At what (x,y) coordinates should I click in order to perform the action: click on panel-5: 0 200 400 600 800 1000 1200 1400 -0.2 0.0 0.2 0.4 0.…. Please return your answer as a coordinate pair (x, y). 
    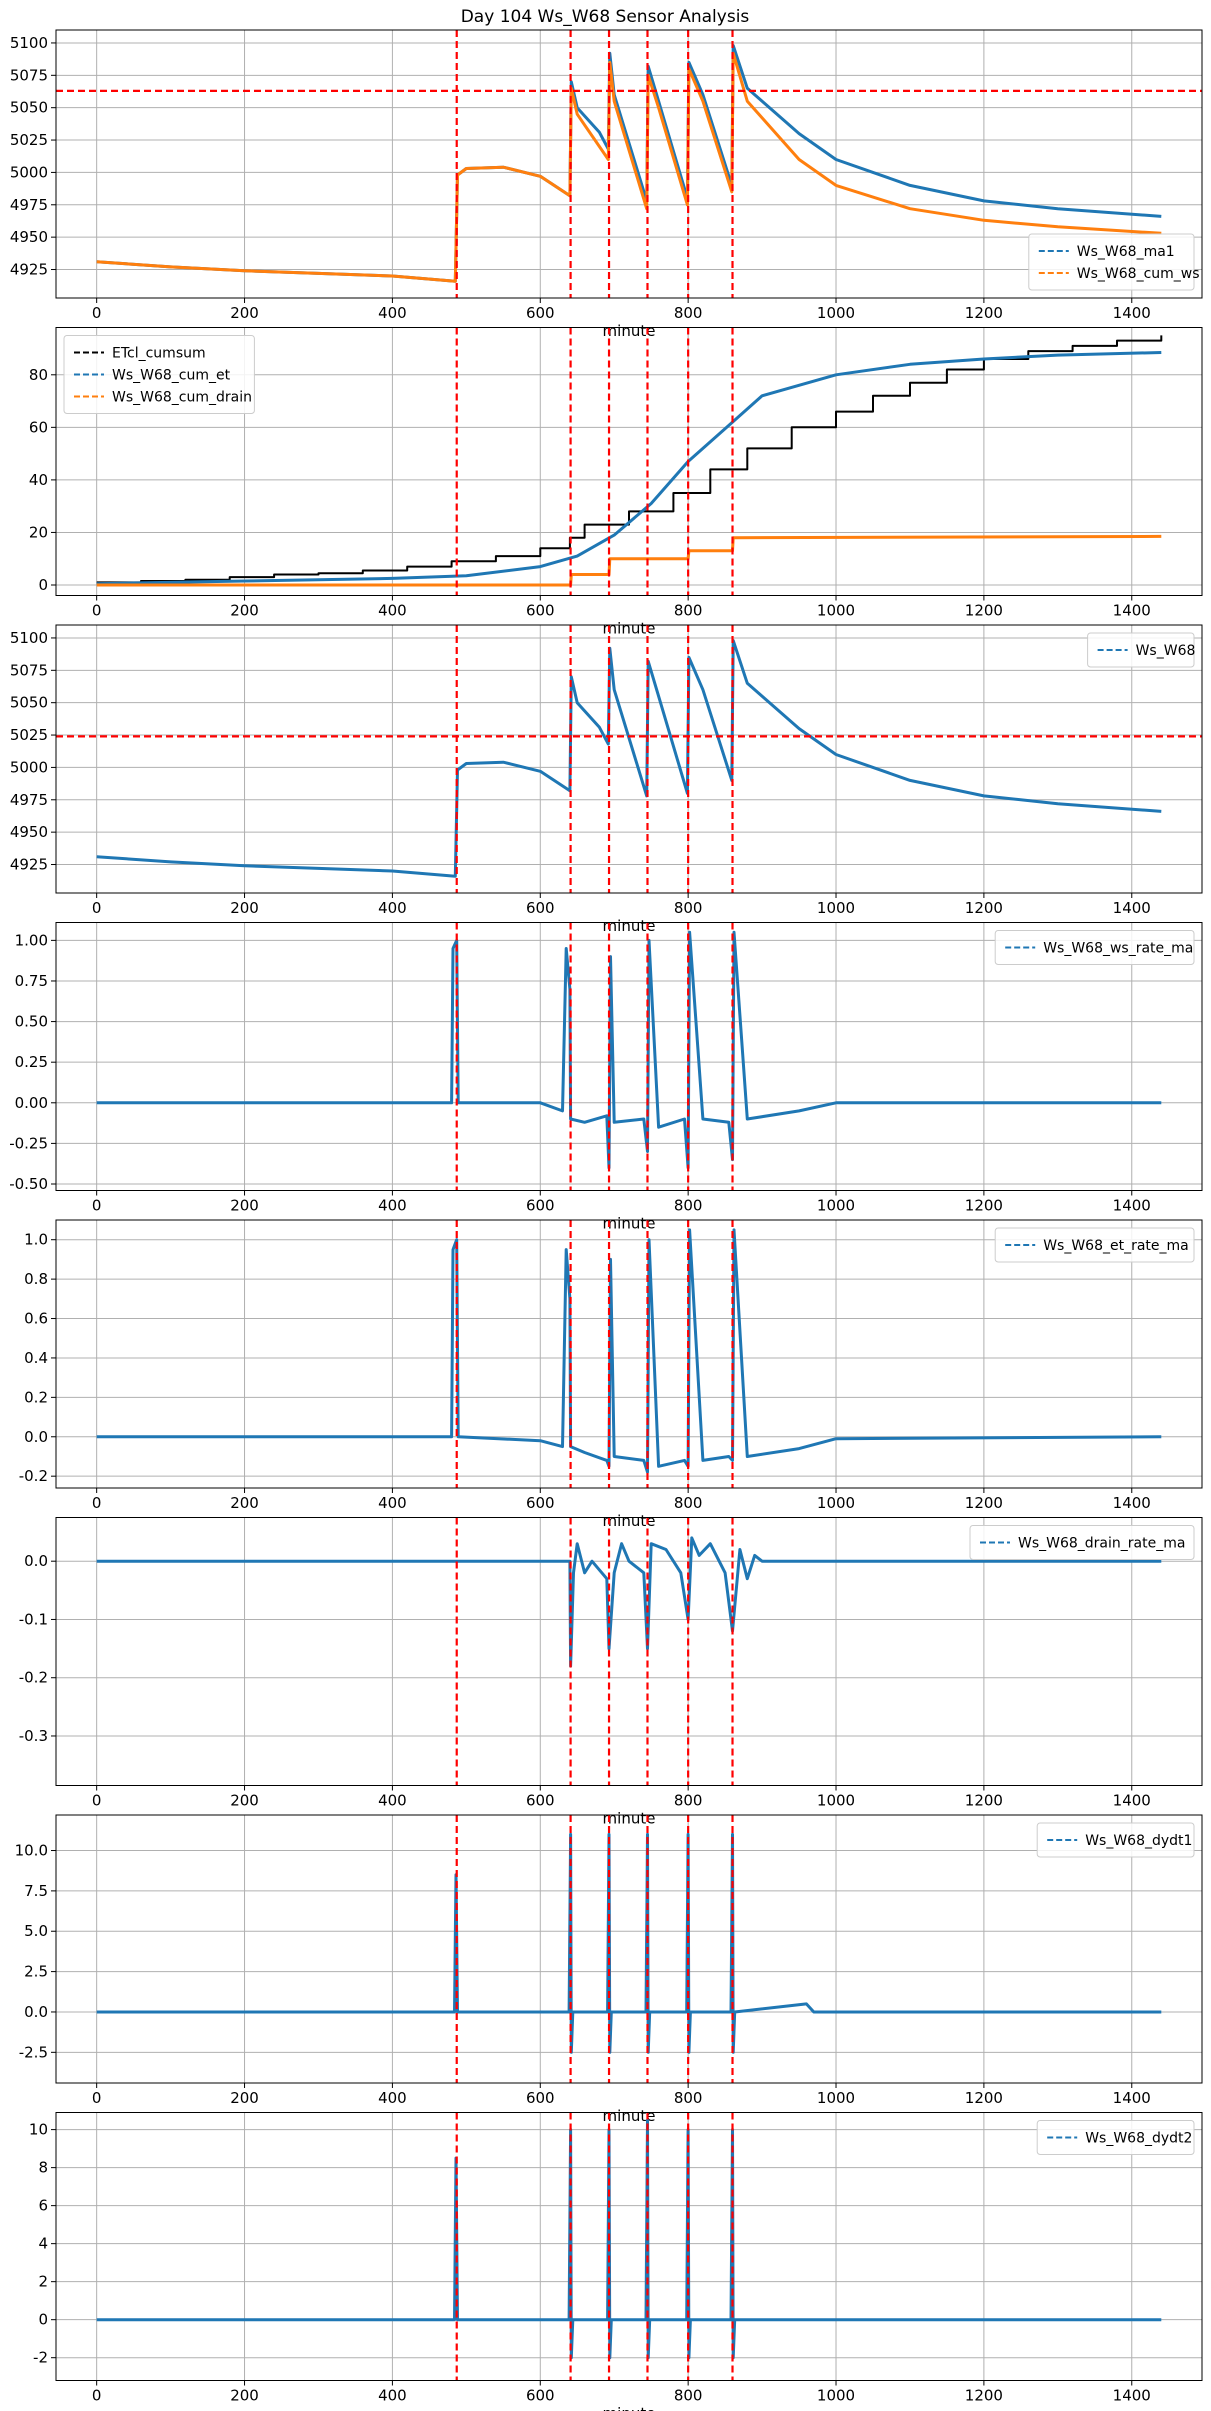
    Looking at the image, I should click on (611, 1374).